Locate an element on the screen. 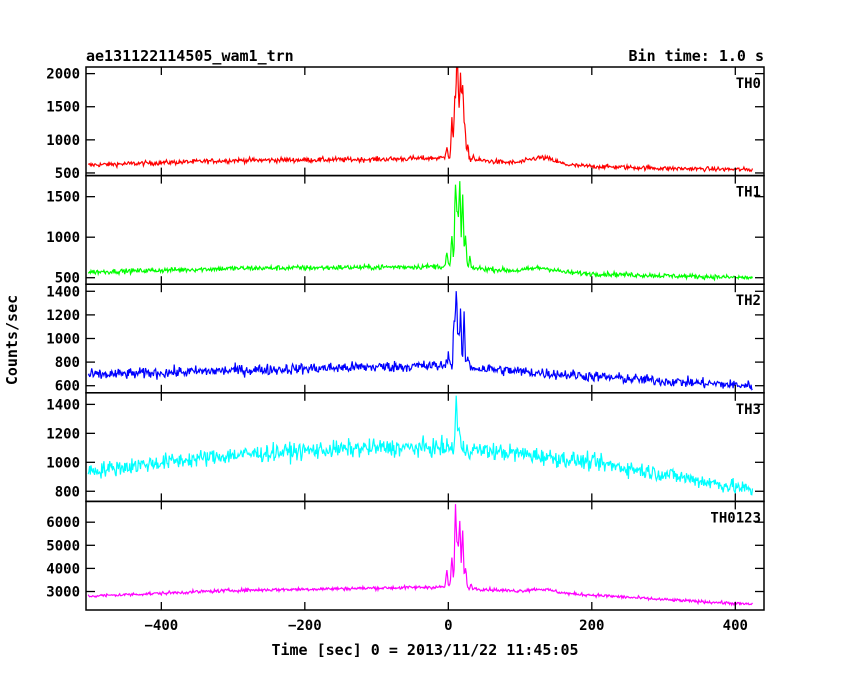 The image size is (850, 680). panel-th2: 600 800 1000 1200 1400 TH2 is located at coordinates (405, 339).